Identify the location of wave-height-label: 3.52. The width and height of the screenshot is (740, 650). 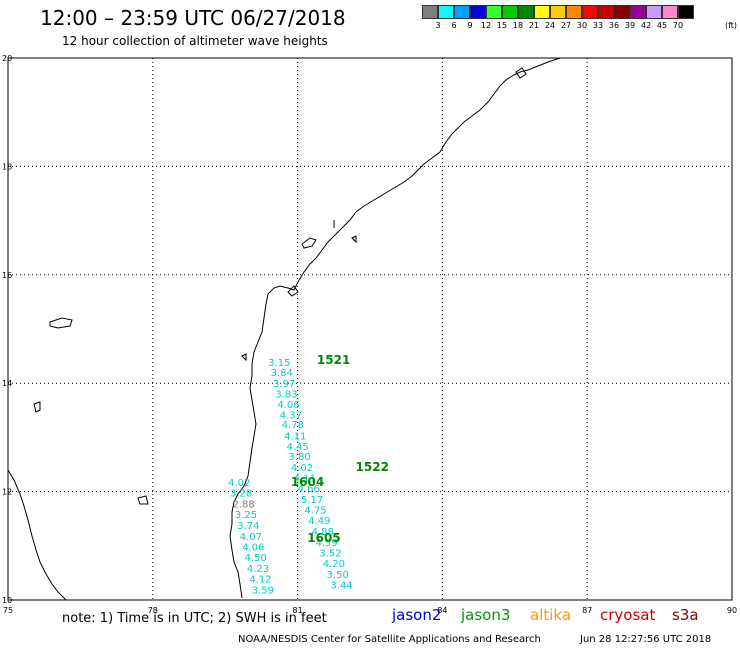
(330, 554).